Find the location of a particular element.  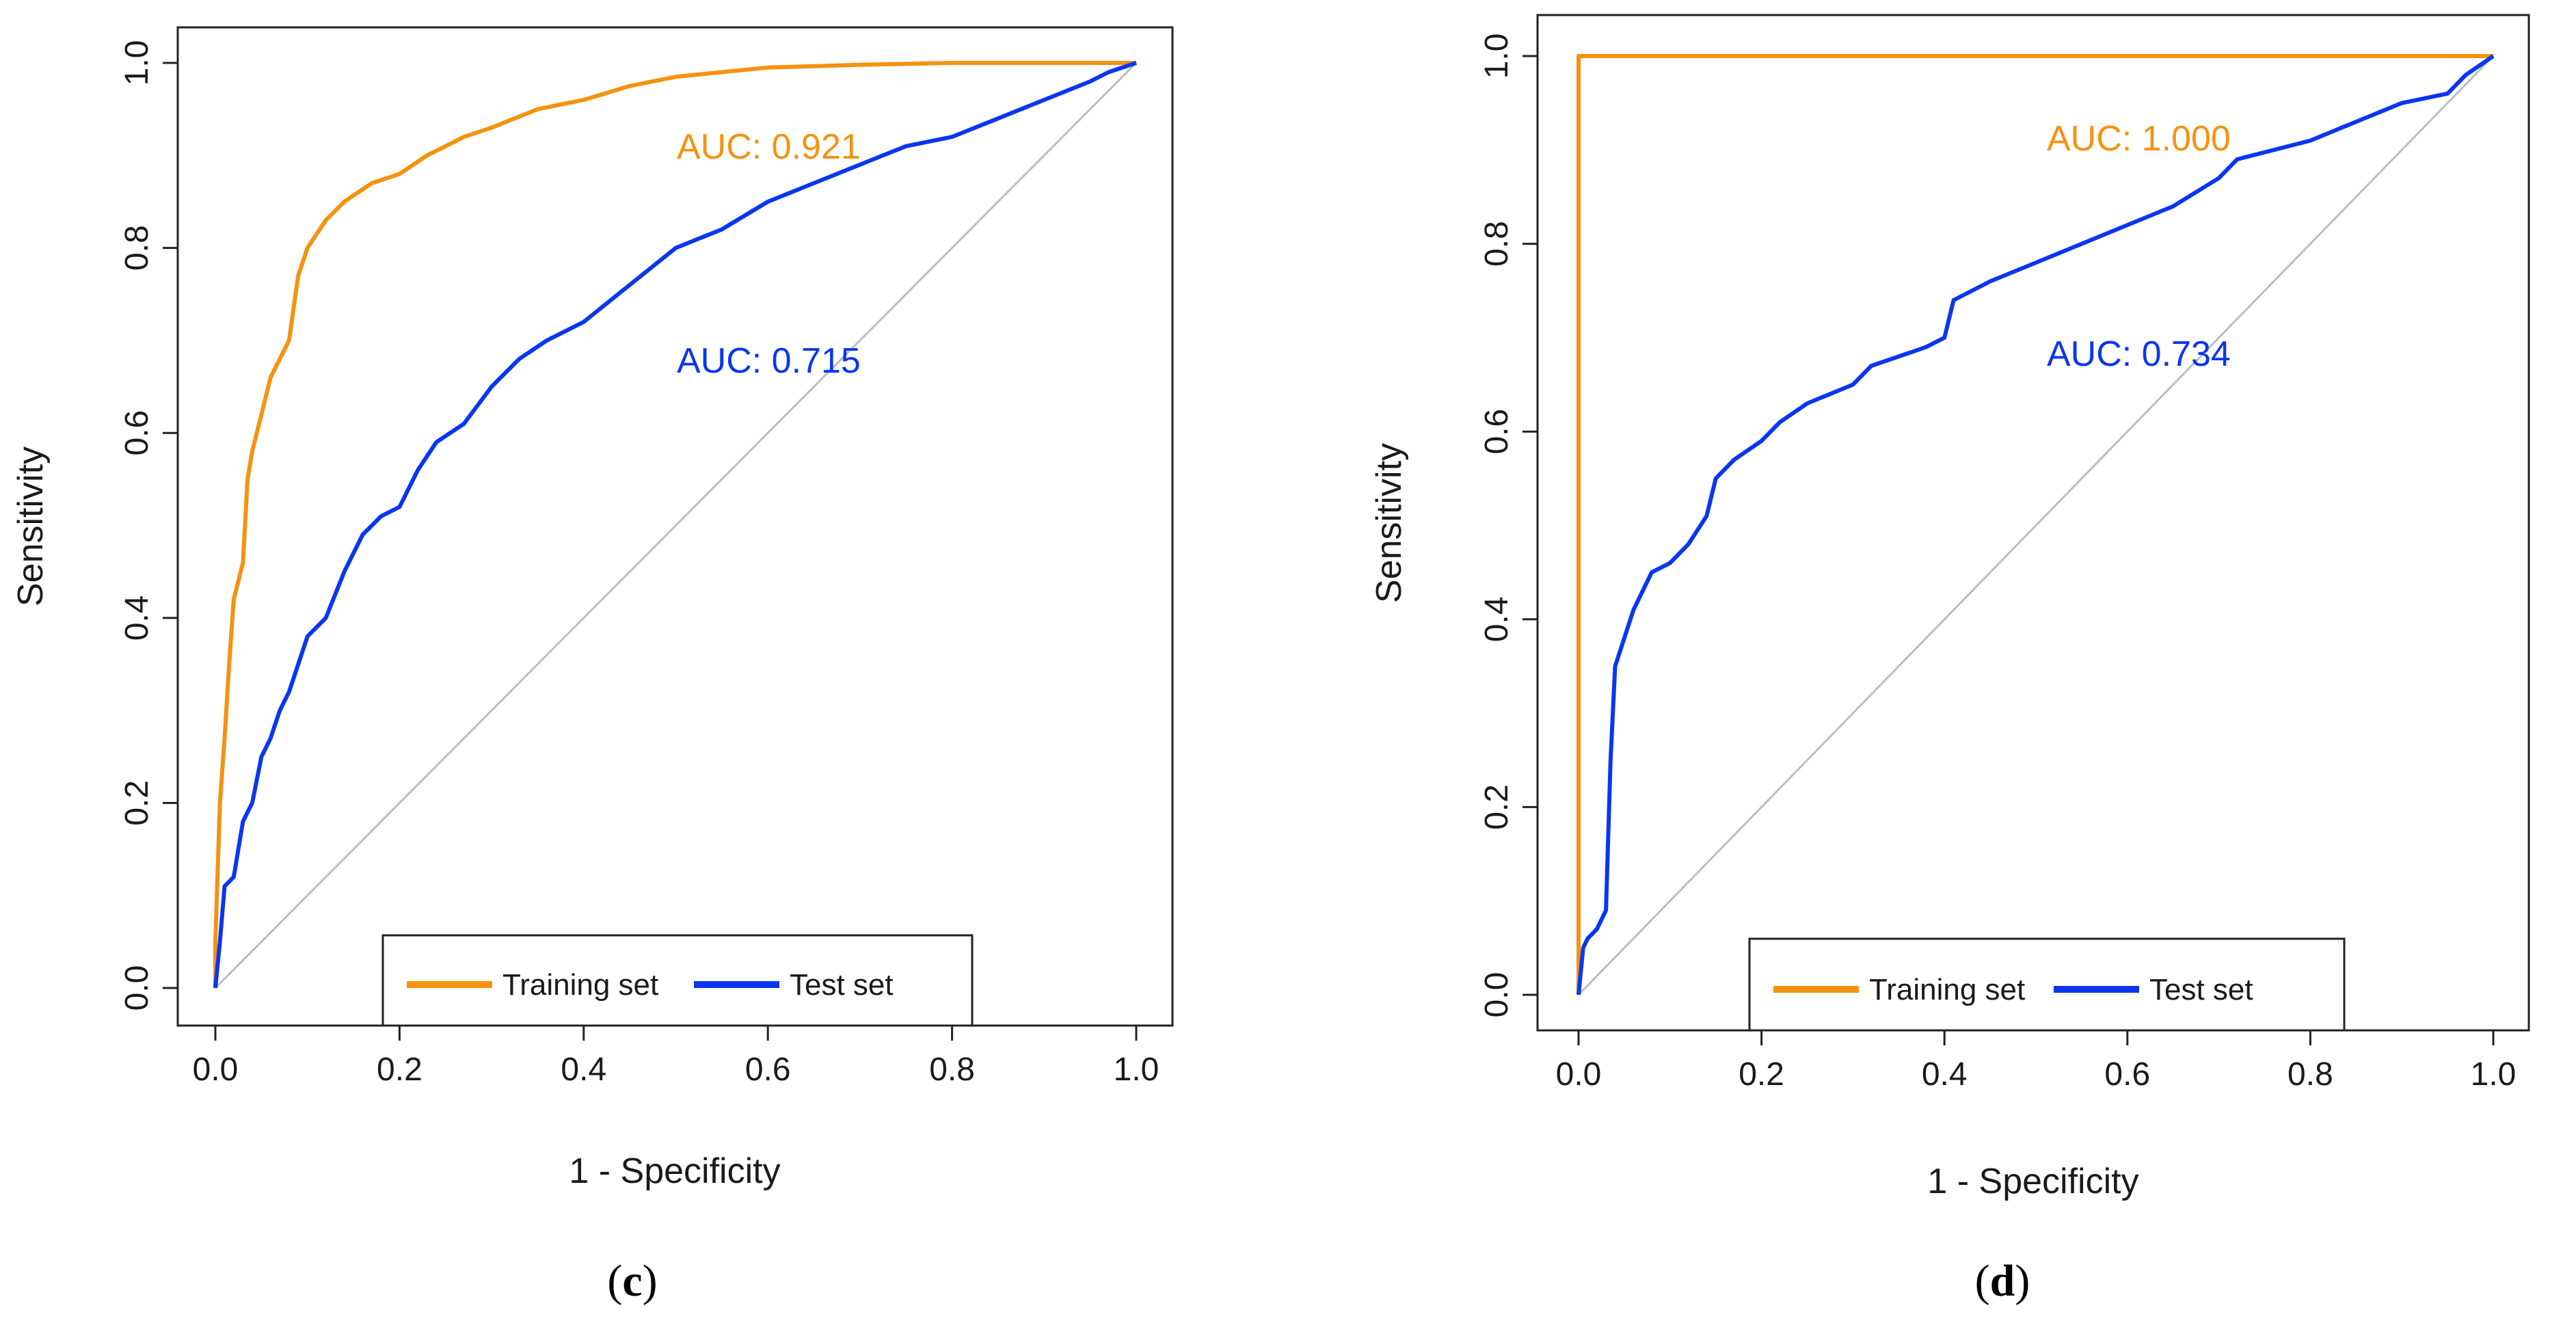

panel-label-d: (d) is located at coordinates (2002, 1281).